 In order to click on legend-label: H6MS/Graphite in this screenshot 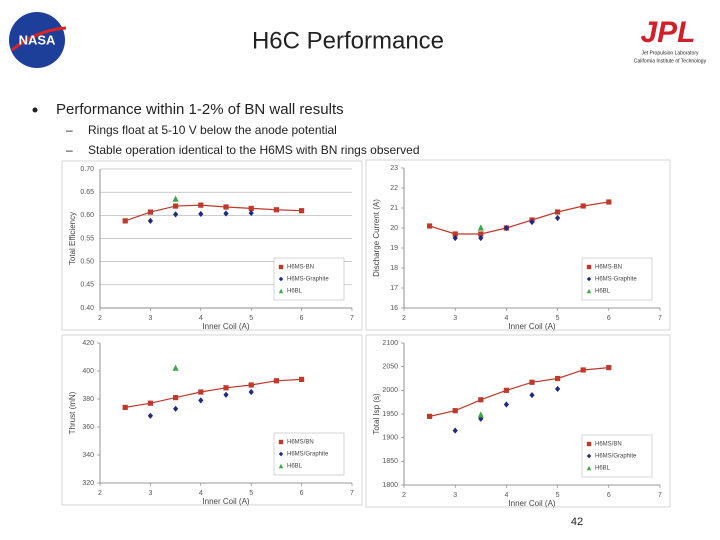, I will do `click(308, 455)`.